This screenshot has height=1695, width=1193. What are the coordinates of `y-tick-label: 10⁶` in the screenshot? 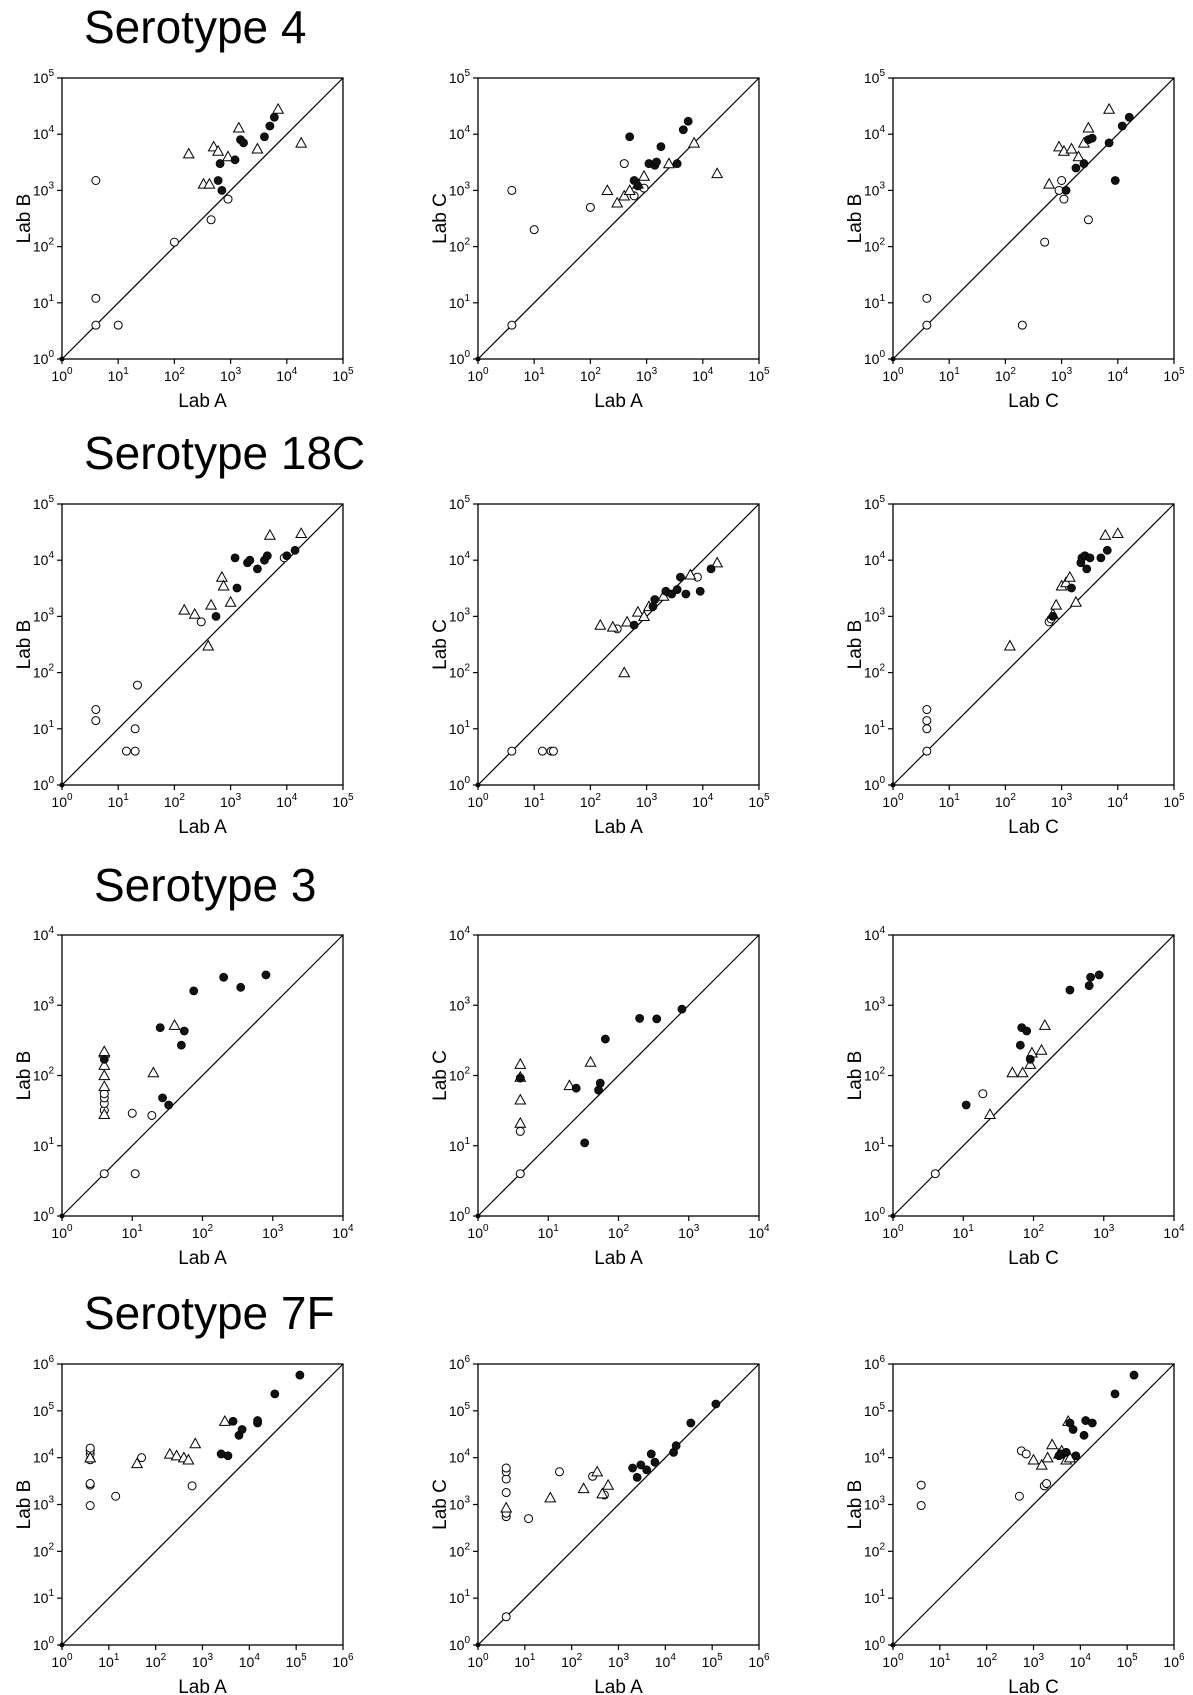 It's located at (875, 1363).